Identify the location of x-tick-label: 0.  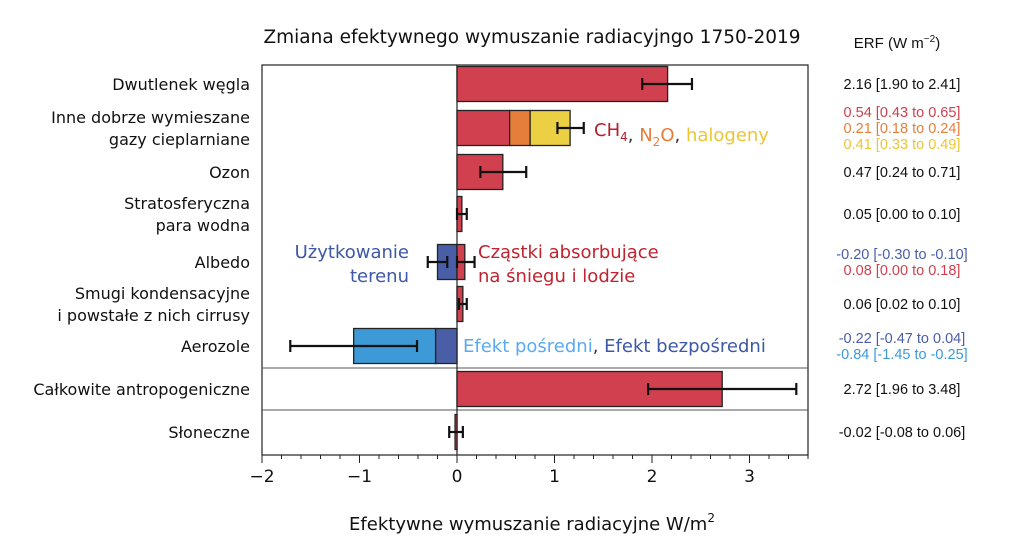
(457, 477).